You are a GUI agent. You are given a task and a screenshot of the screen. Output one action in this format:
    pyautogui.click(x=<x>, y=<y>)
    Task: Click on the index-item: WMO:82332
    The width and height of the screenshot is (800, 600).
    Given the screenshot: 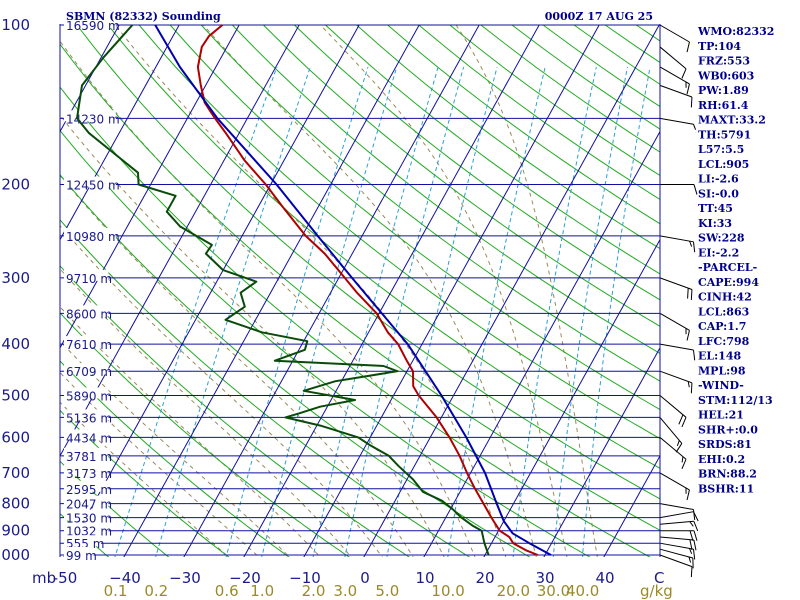 What is the action you would take?
    pyautogui.click(x=735, y=31)
    